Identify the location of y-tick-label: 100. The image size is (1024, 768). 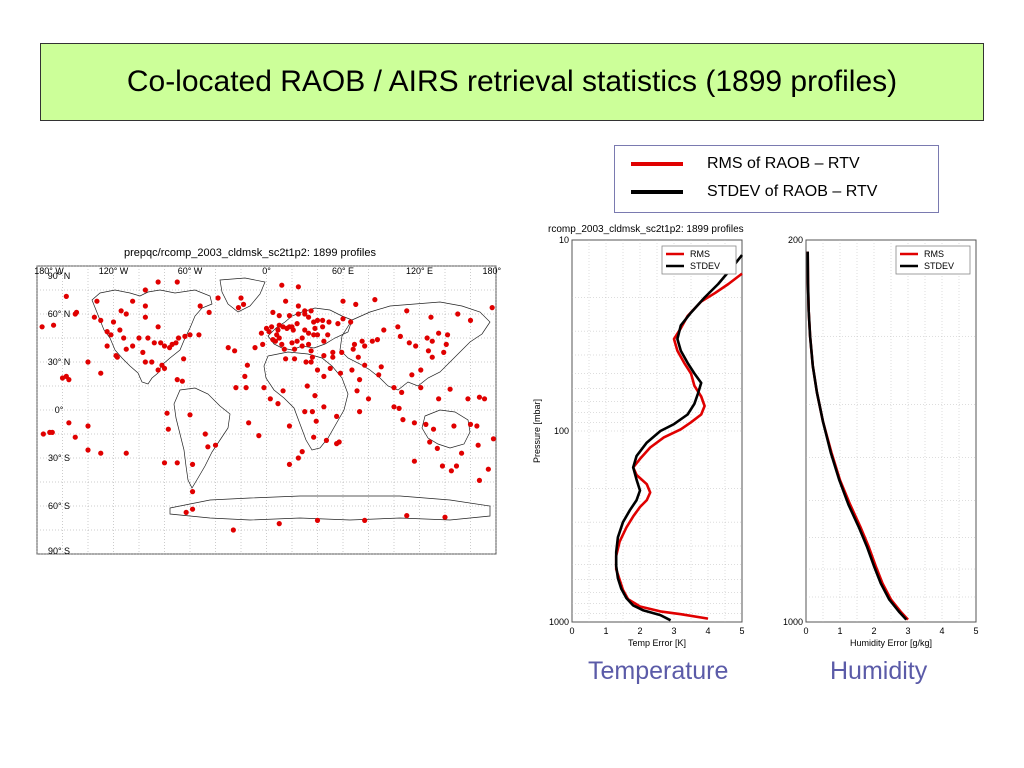
(561, 431).